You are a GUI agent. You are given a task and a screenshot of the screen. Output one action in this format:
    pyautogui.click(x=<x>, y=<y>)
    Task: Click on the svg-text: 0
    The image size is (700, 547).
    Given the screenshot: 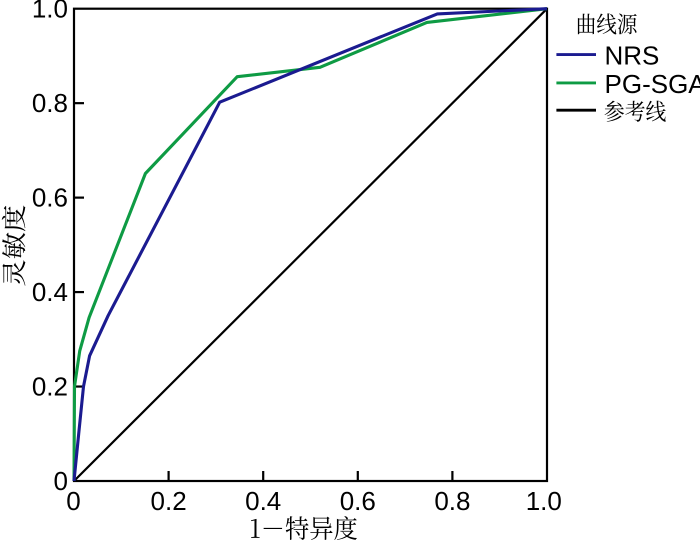 What is the action you would take?
    pyautogui.click(x=73, y=501)
    